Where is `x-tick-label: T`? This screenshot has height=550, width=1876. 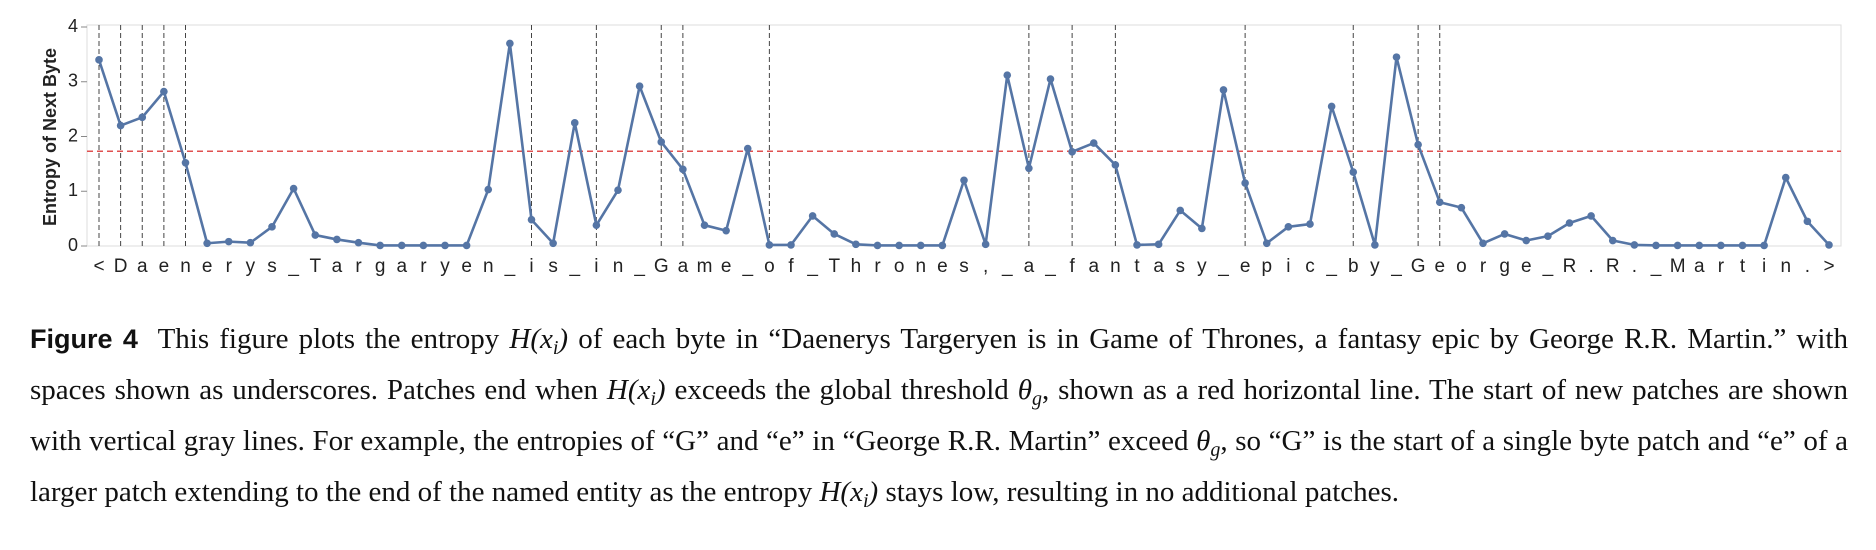 x-tick-label: T is located at coordinates (834, 266).